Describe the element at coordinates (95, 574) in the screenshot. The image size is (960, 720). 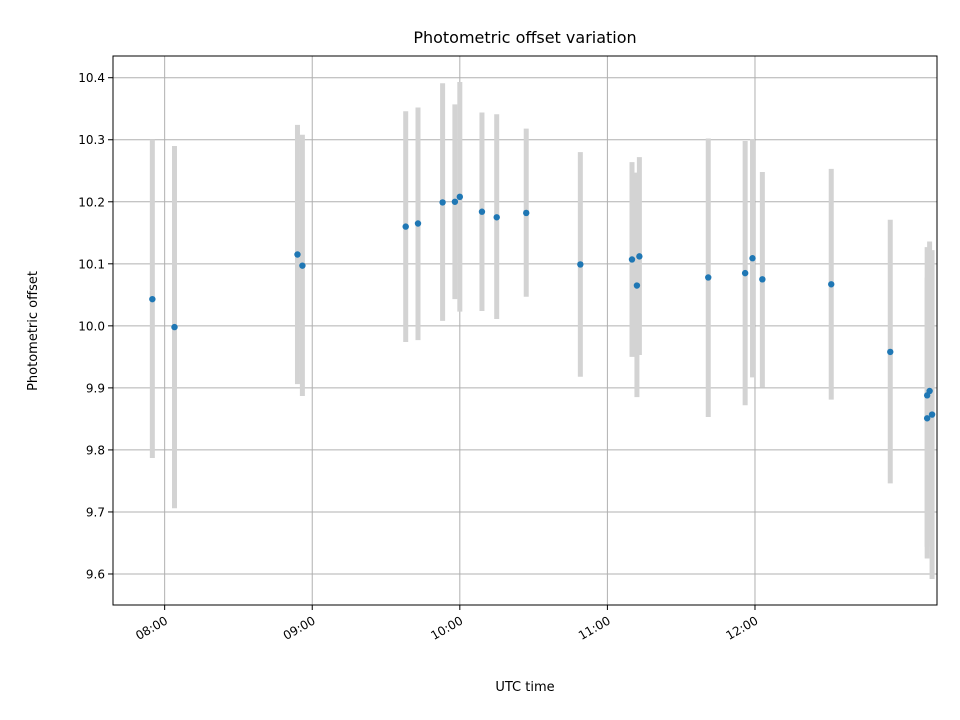
I see `y-tick-label: 9.6` at that location.